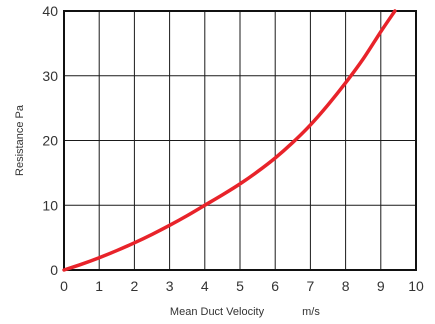  I want to click on y-tick-label: 20, so click(50, 141).